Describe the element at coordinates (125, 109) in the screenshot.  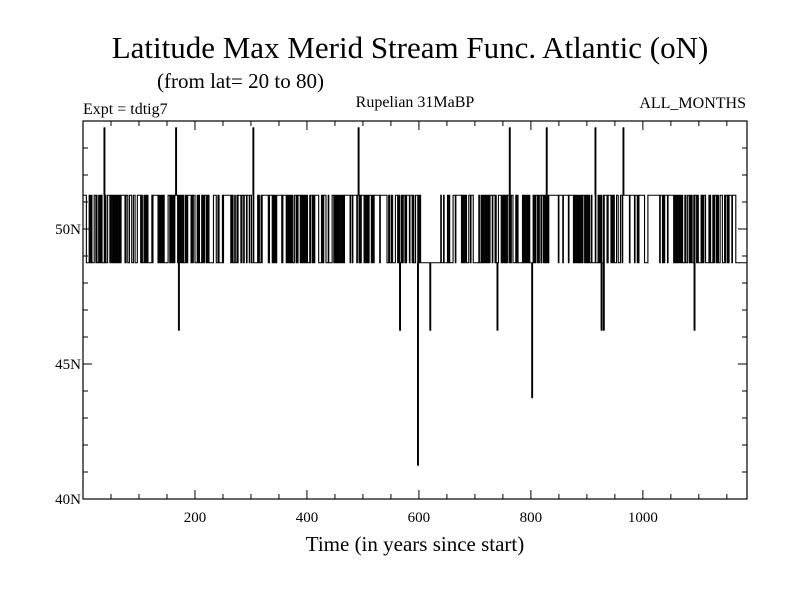
I see `experiment-label: Expt = tdtig7` at that location.